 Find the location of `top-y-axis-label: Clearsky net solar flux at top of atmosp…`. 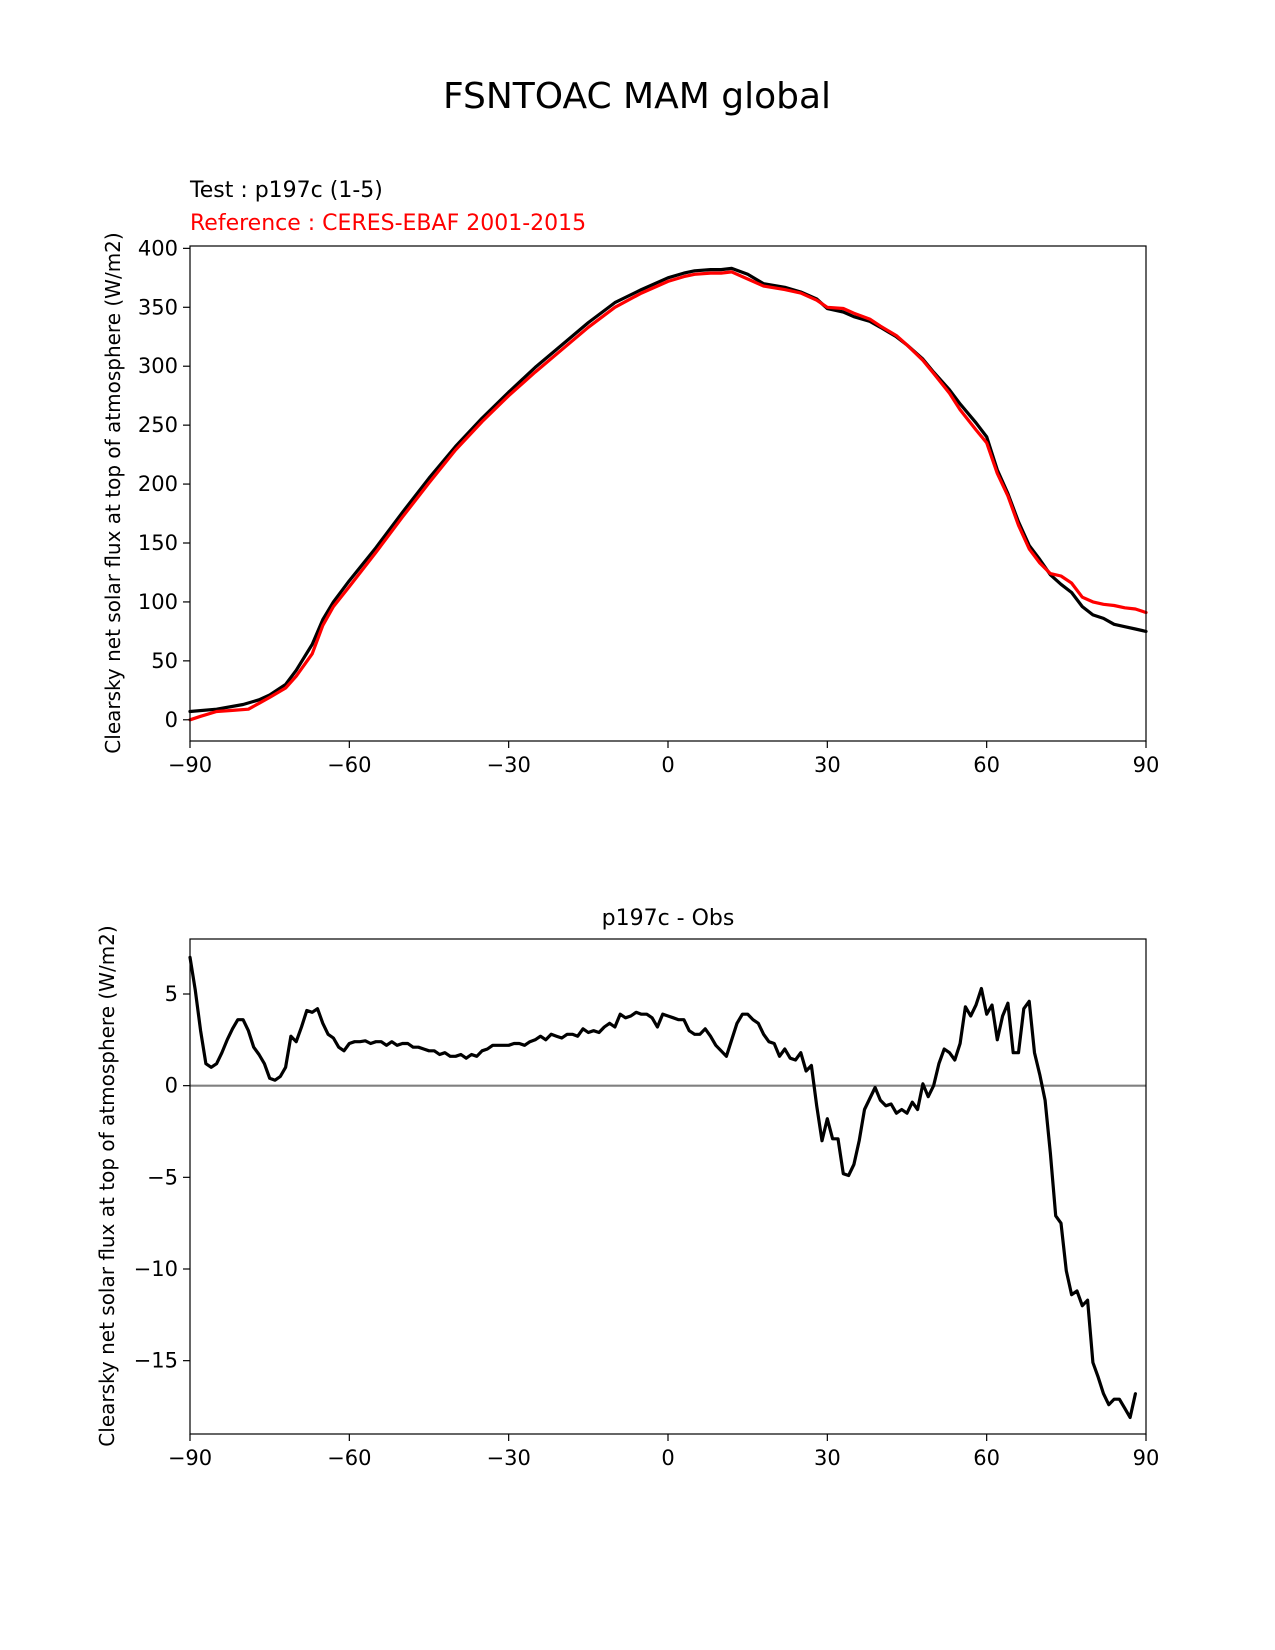

top-y-axis-label: Clearsky net solar flux at top of atmosp… is located at coordinates (113, 492).